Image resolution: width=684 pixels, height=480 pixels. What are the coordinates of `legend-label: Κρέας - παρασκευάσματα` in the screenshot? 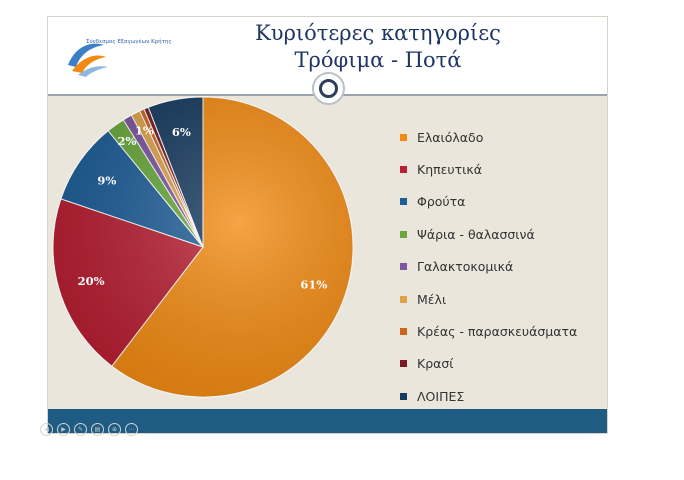 It's located at (497, 332).